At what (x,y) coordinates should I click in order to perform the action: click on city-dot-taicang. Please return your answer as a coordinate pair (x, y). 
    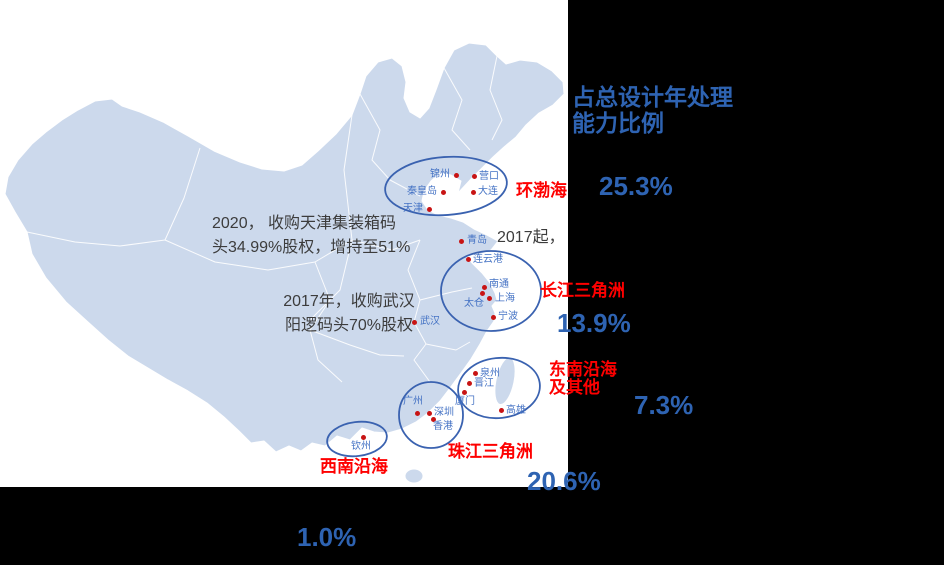
    Looking at the image, I should click on (482, 293).